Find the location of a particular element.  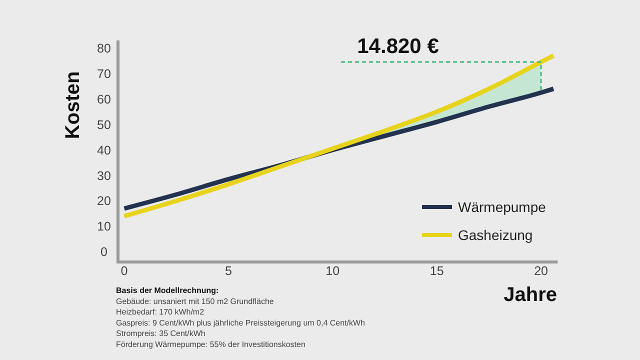

y-tick-label: 10 is located at coordinates (104, 227).